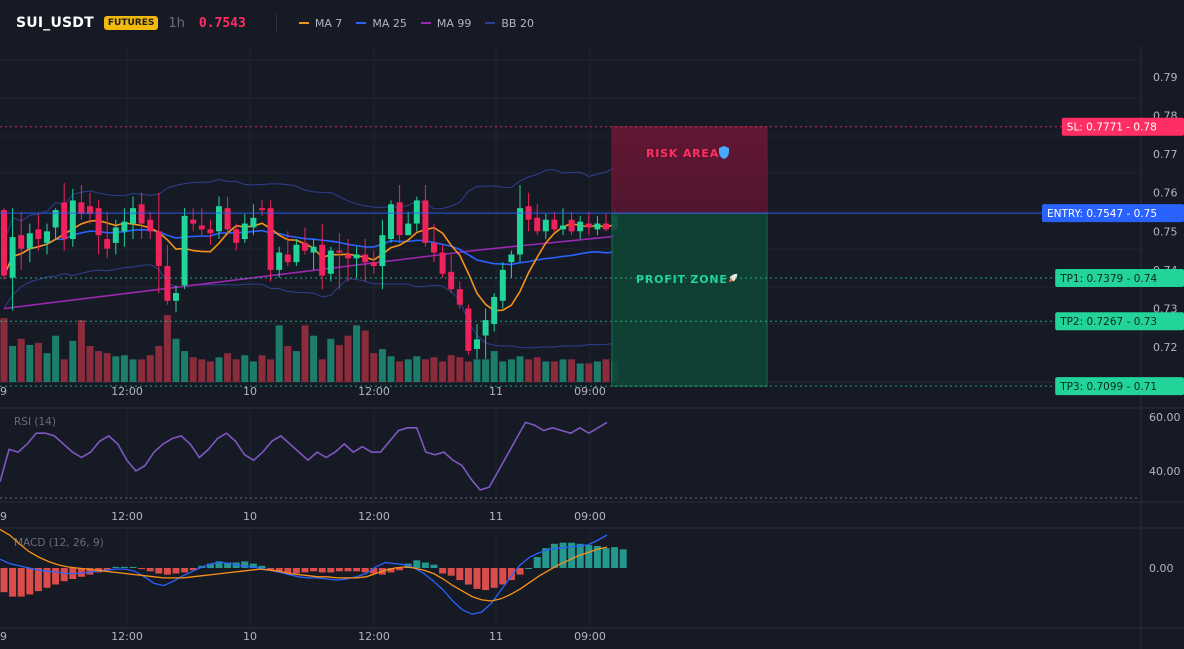  What do you see at coordinates (374, 636) in the screenshot?
I see `time-axis-label: 12:00` at bounding box center [374, 636].